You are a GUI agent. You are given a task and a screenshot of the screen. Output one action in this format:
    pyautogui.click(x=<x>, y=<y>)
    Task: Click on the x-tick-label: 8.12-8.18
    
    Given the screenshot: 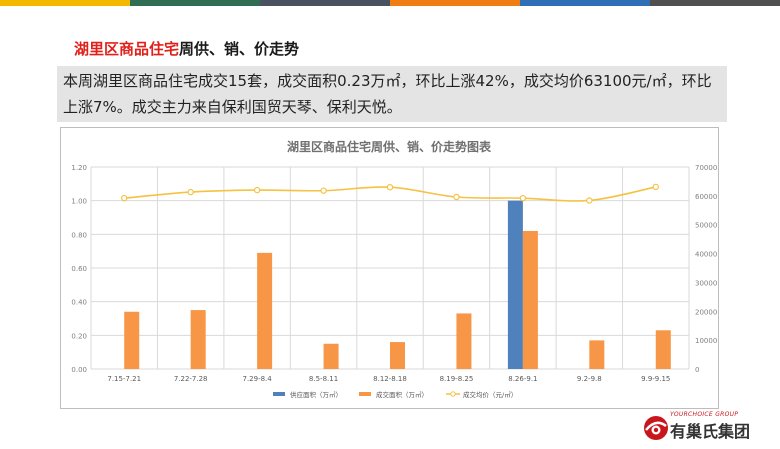 What is the action you would take?
    pyautogui.click(x=390, y=379)
    